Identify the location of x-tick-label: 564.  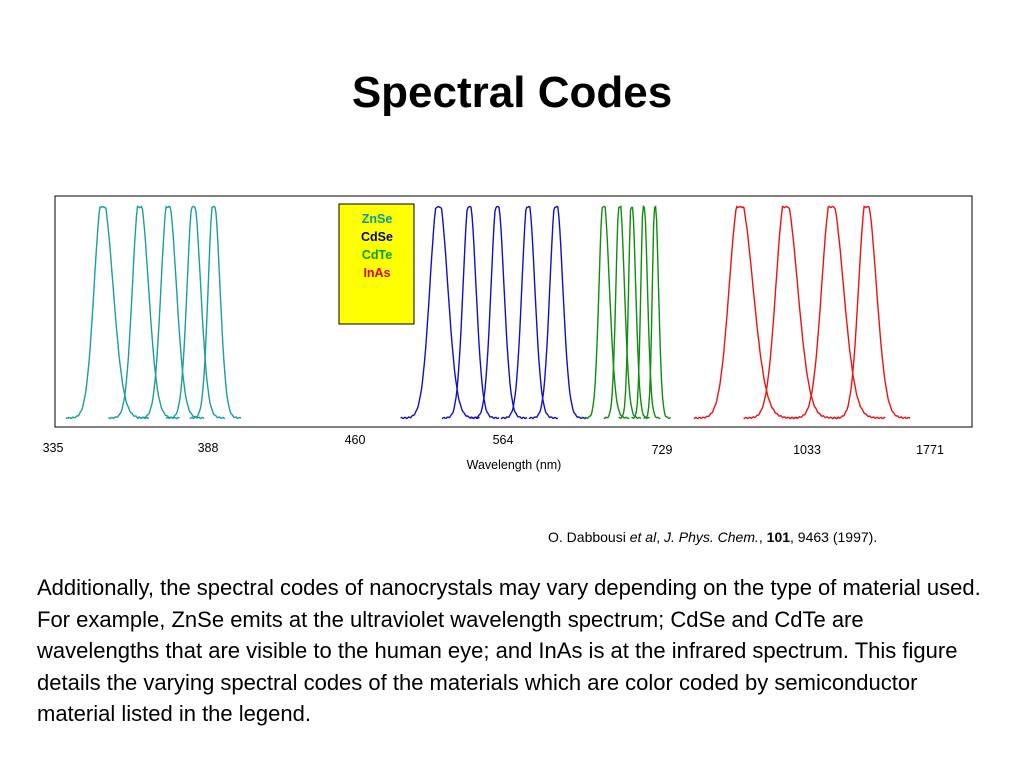
(503, 440).